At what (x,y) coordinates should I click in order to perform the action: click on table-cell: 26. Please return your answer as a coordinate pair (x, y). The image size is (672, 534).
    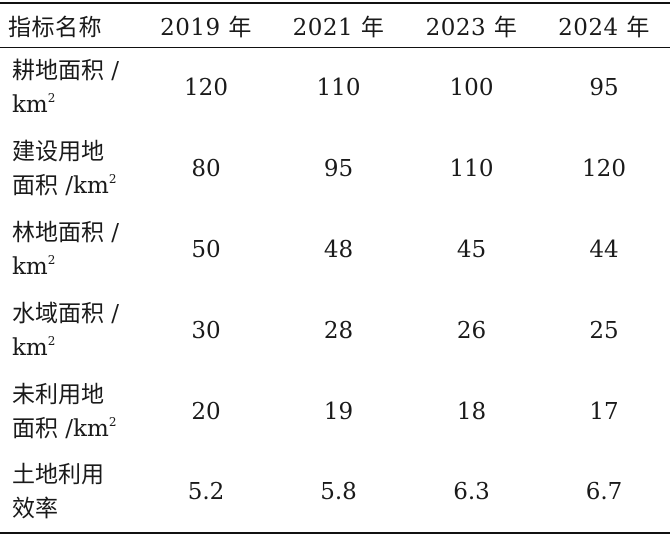
    Looking at the image, I should click on (471, 330).